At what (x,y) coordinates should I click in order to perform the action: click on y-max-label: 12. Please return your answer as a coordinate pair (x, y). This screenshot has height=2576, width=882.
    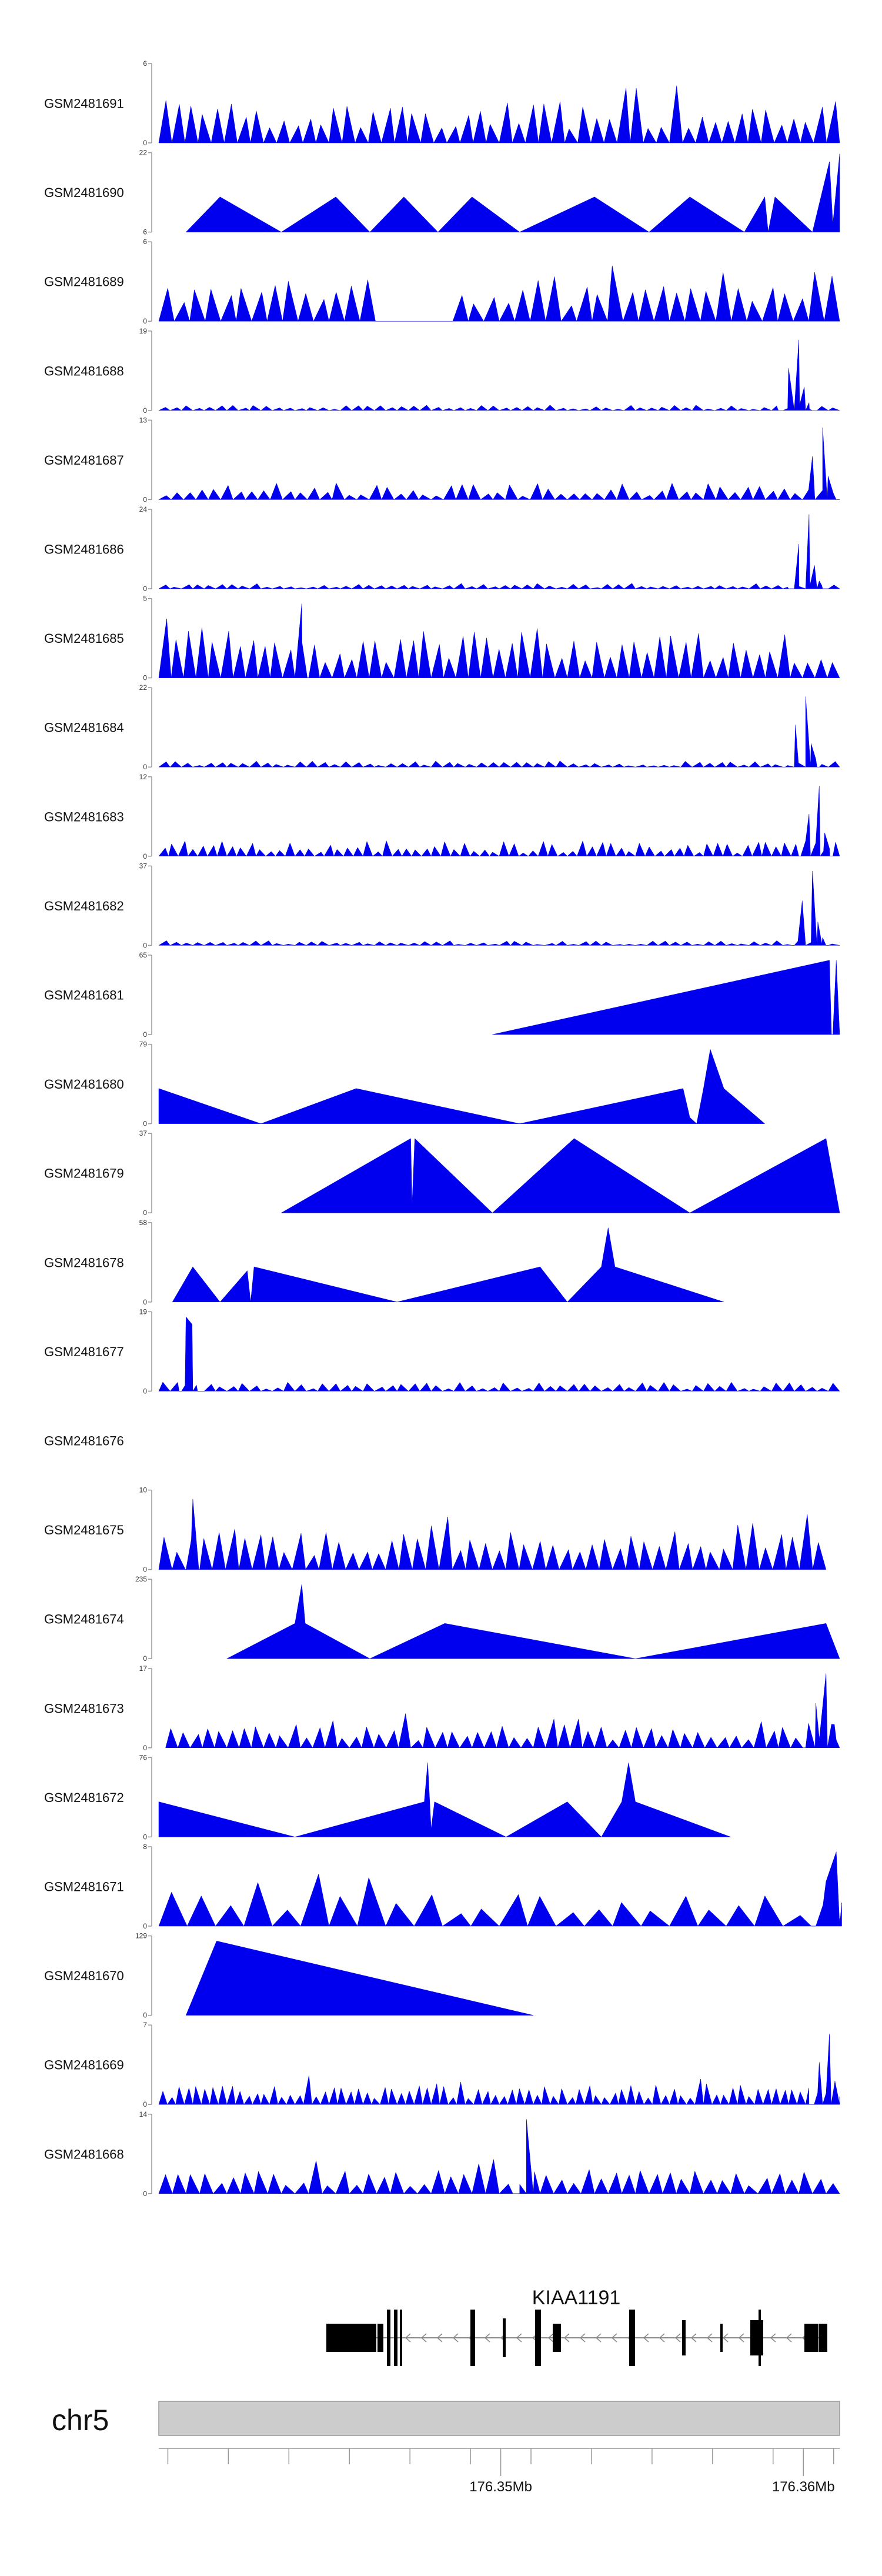
    Looking at the image, I should click on (143, 777).